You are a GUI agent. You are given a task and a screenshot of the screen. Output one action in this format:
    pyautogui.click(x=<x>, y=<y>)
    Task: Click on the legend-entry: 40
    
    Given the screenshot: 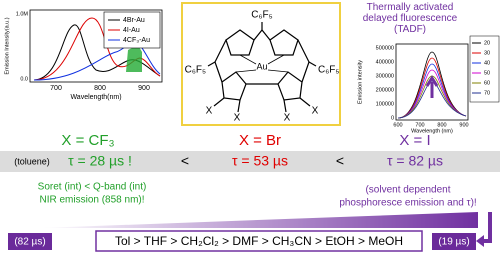 What is the action you would take?
    pyautogui.click(x=487, y=63)
    